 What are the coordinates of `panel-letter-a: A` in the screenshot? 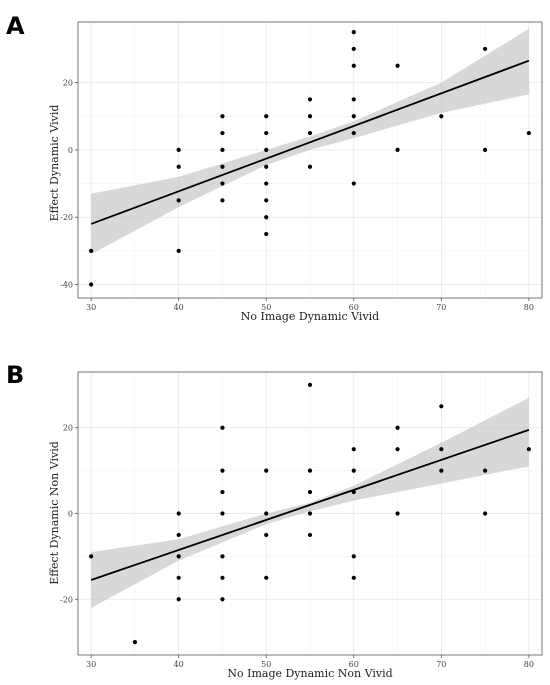 It's located at (15, 26).